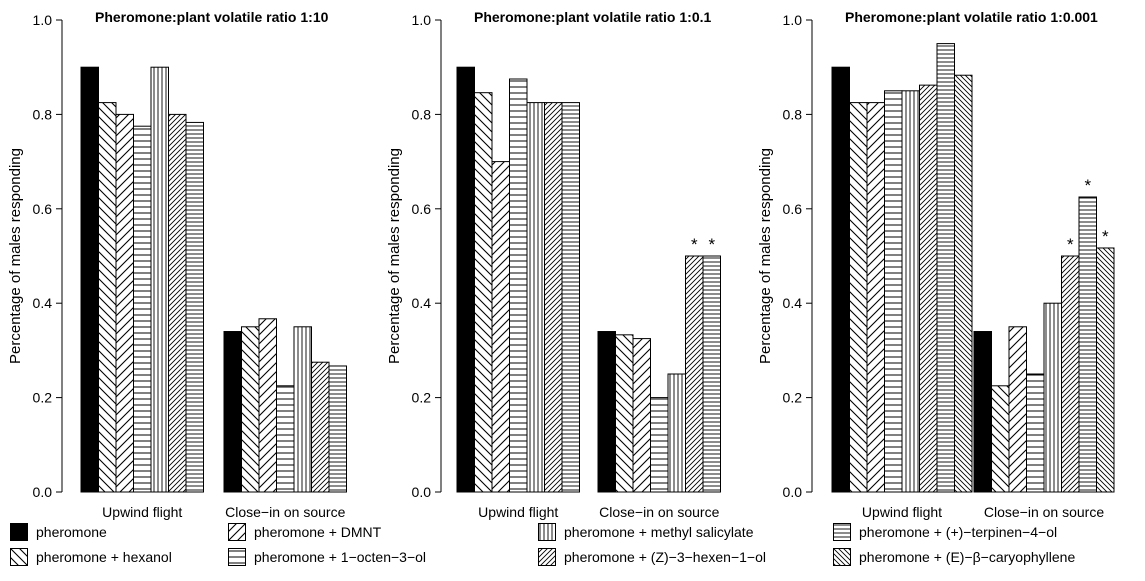 This screenshot has height=581, width=1145. What do you see at coordinates (592, 17) in the screenshot?
I see `chart-title: Pheromone:plant volatile ratio 1:0.1` at bounding box center [592, 17].